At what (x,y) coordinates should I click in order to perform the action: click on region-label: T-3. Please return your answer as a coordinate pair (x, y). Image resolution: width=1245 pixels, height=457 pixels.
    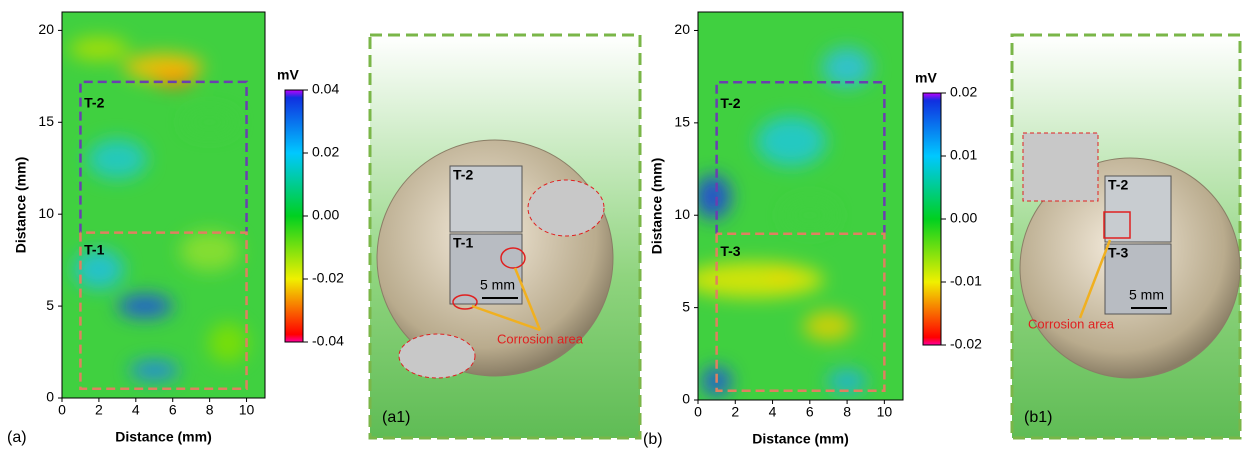
    Looking at the image, I should click on (730, 251).